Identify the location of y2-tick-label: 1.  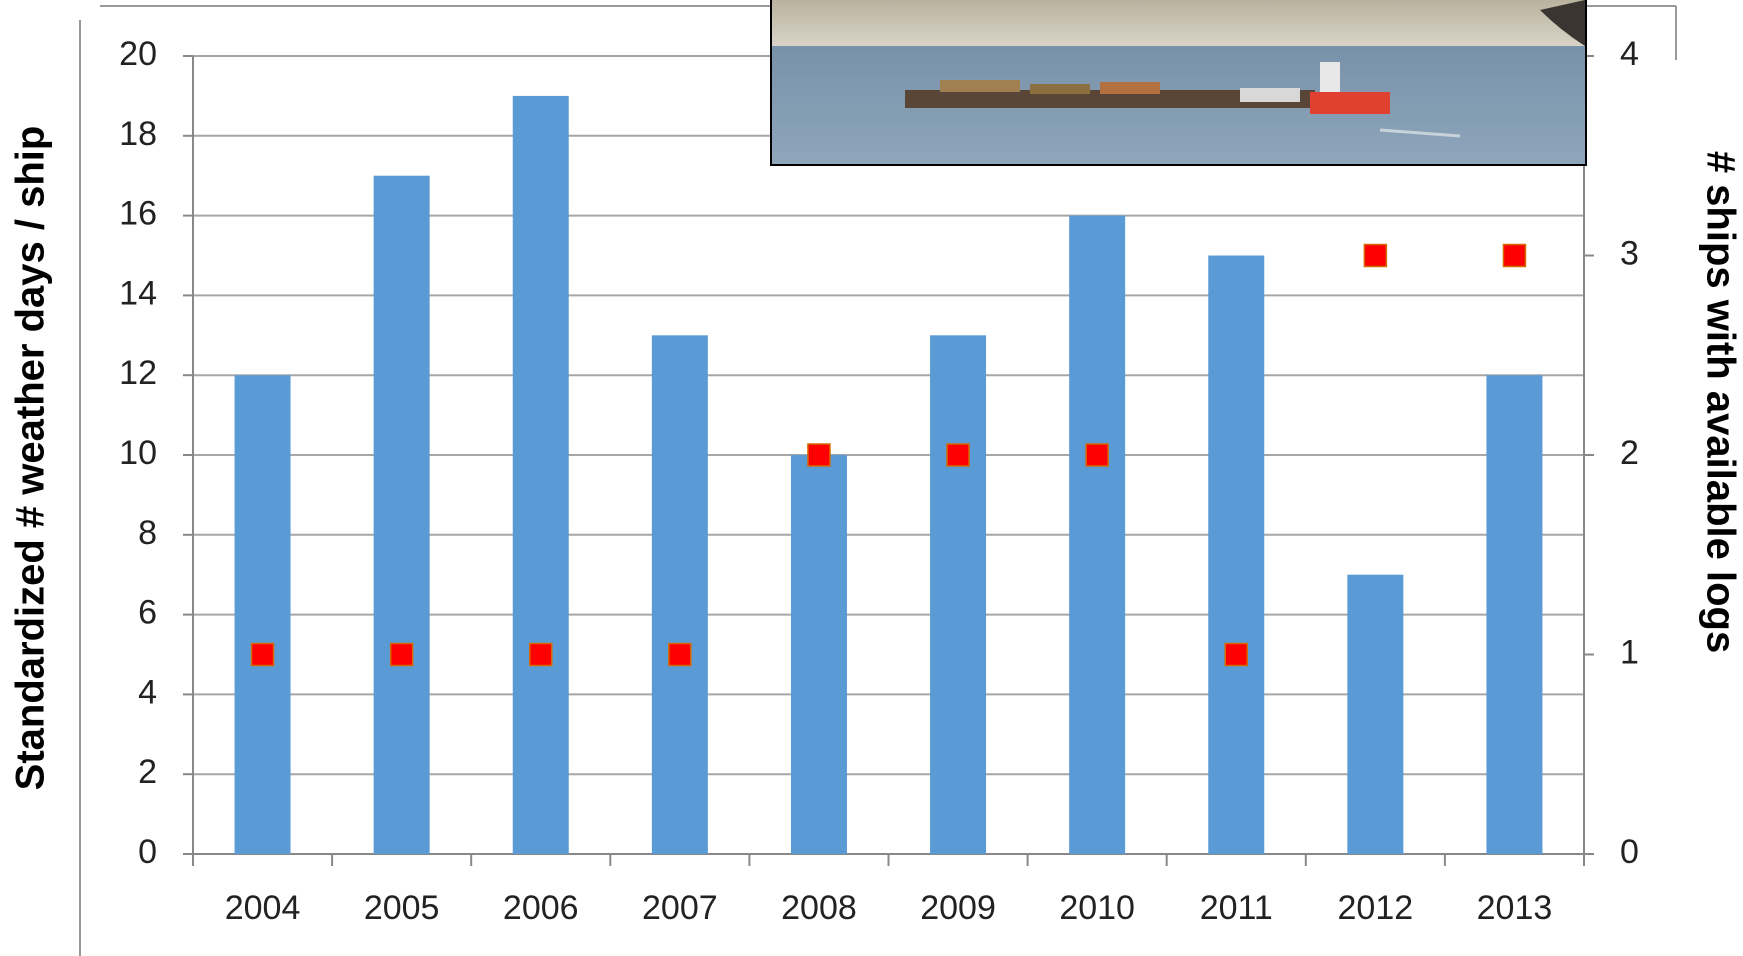
(1629, 652).